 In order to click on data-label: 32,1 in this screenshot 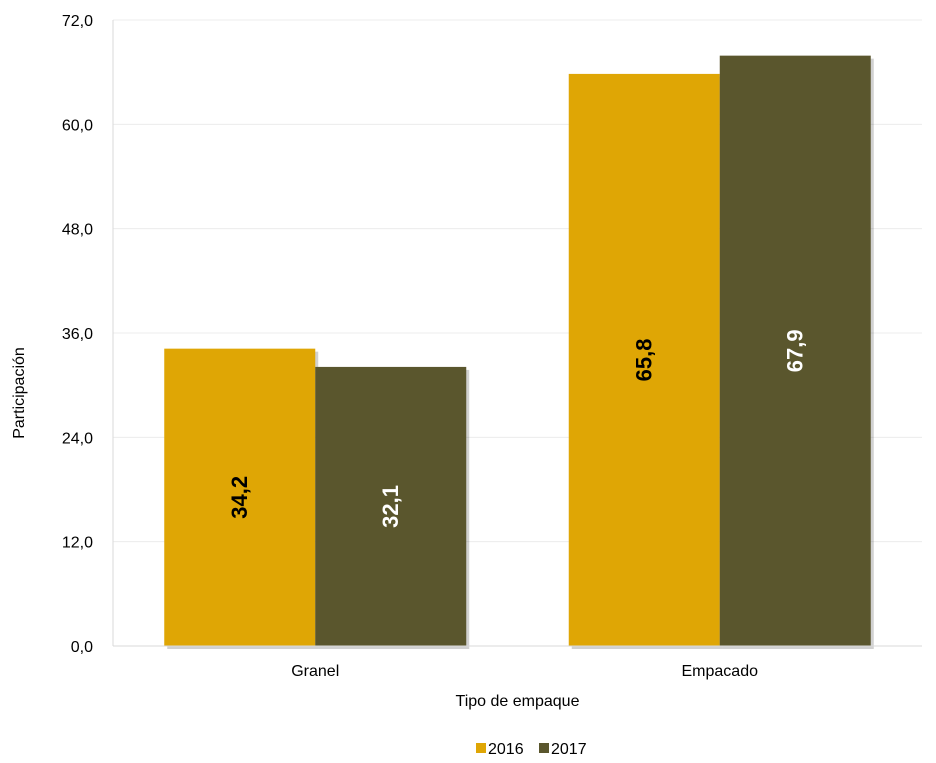, I will do `click(390, 506)`.